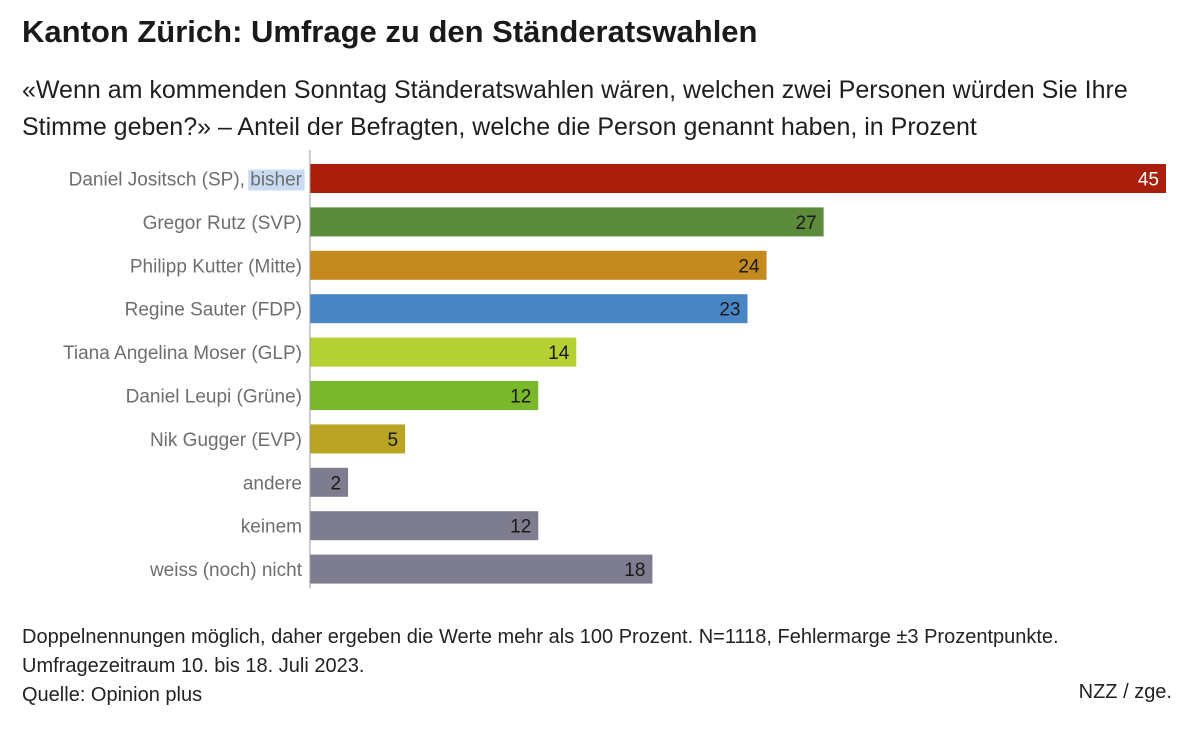  Describe the element at coordinates (112, 695) in the screenshot. I see `source-note: Quelle: Opinion plus` at that location.